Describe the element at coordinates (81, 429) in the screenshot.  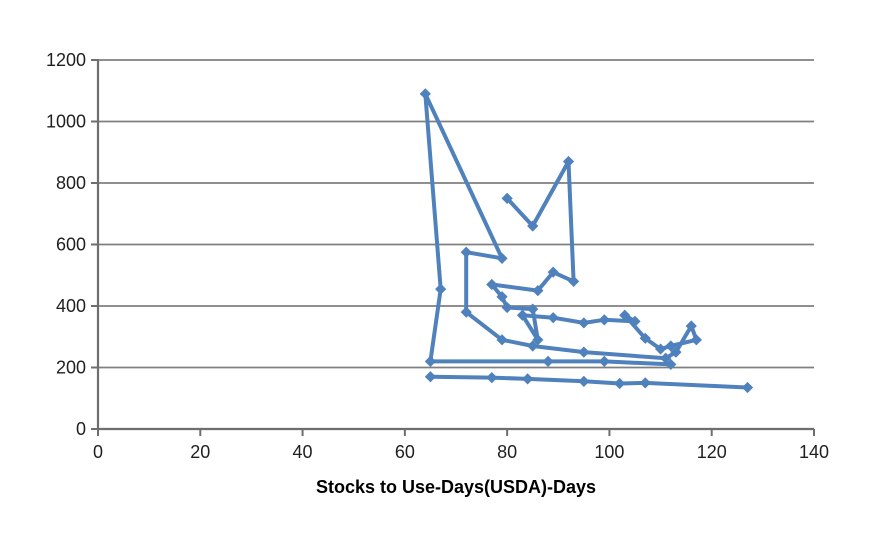
I see `y-tick-label: 0` at that location.